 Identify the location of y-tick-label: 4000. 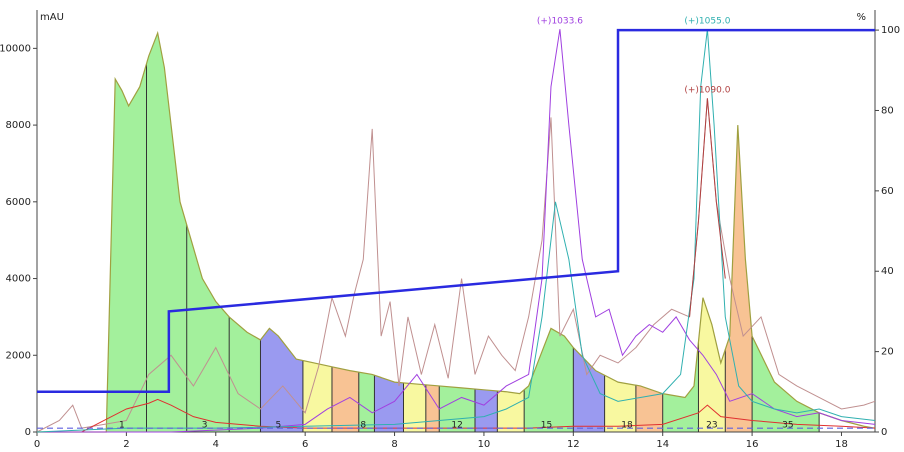
(18, 279).